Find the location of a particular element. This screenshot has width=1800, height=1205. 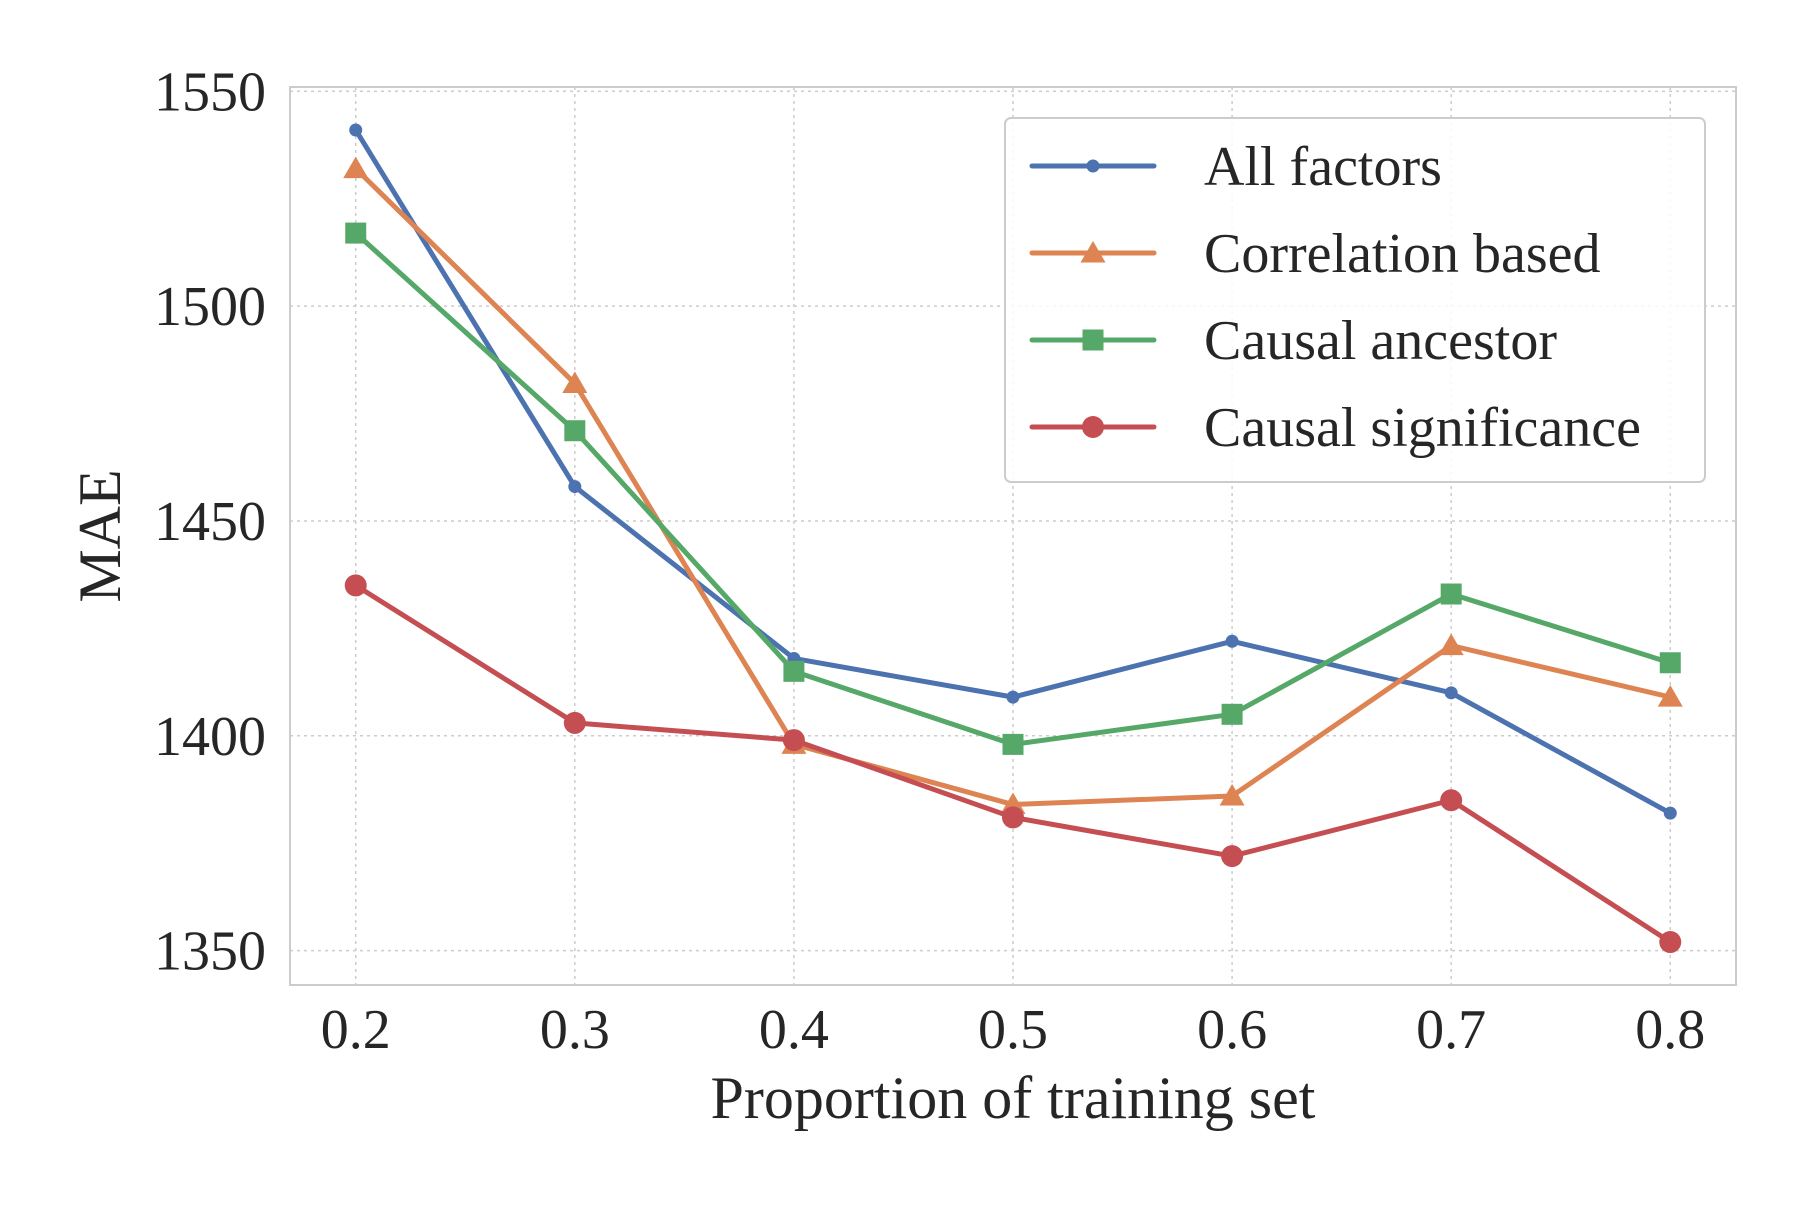

legend-item: Correlation based is located at coordinates (1315, 254).